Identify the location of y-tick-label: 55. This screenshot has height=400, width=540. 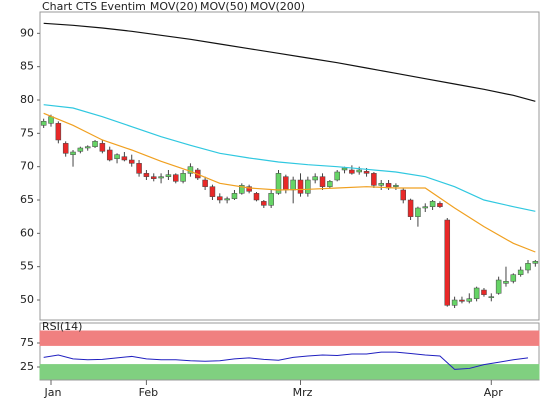
(27, 266).